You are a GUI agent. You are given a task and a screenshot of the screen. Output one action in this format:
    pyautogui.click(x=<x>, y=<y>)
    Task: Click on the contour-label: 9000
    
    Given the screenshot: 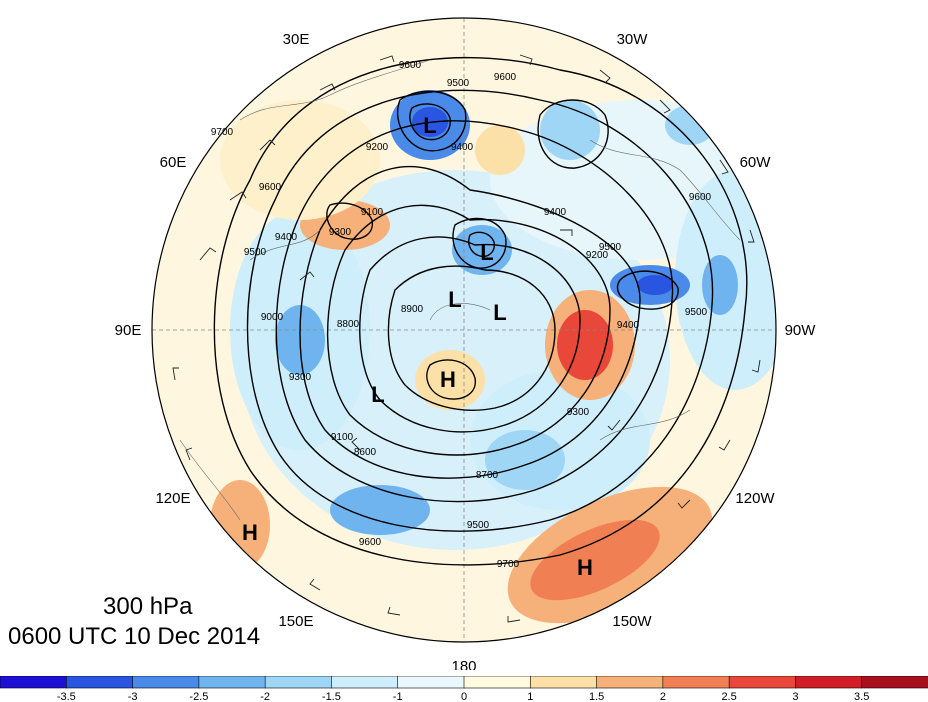 What is the action you would take?
    pyautogui.click(x=272, y=317)
    